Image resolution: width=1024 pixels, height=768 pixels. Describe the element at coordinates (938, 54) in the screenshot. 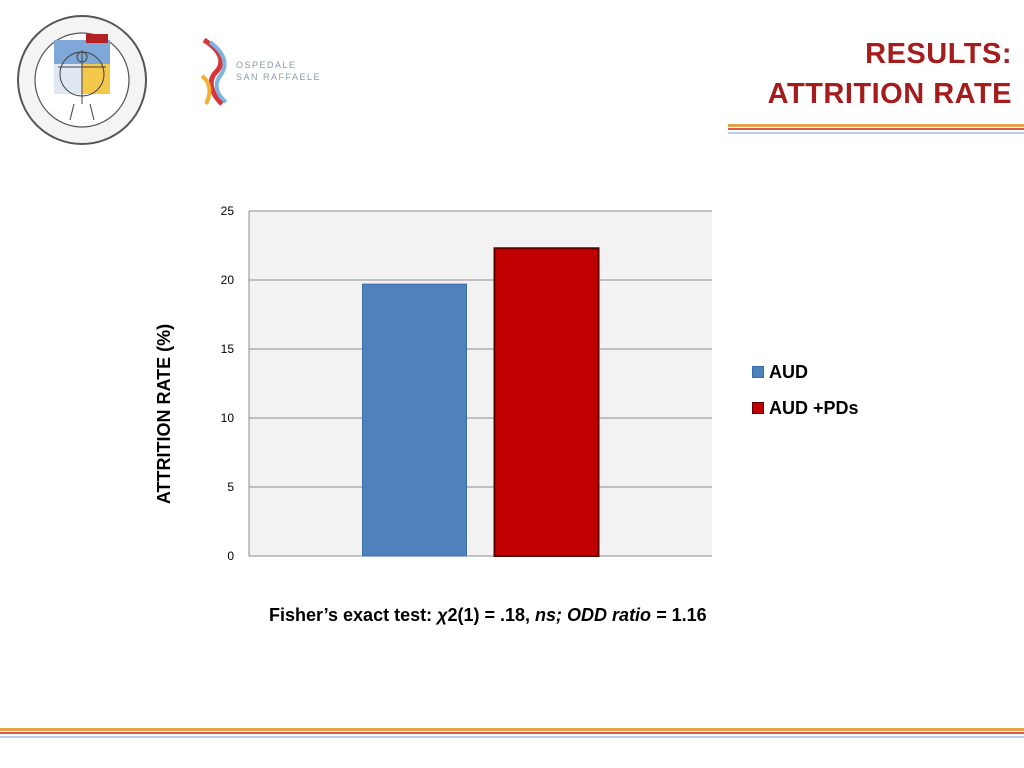

I see `slide-title-line1: RESULTS:` at that location.